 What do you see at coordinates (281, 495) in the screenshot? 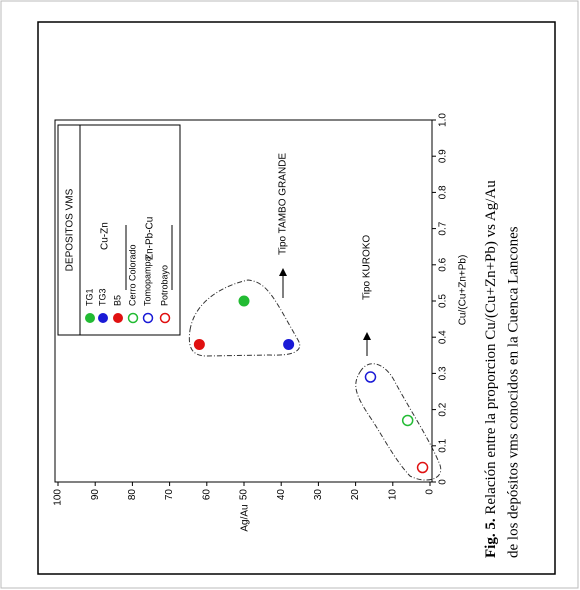
I see `y-tick-label: 40` at bounding box center [281, 495].